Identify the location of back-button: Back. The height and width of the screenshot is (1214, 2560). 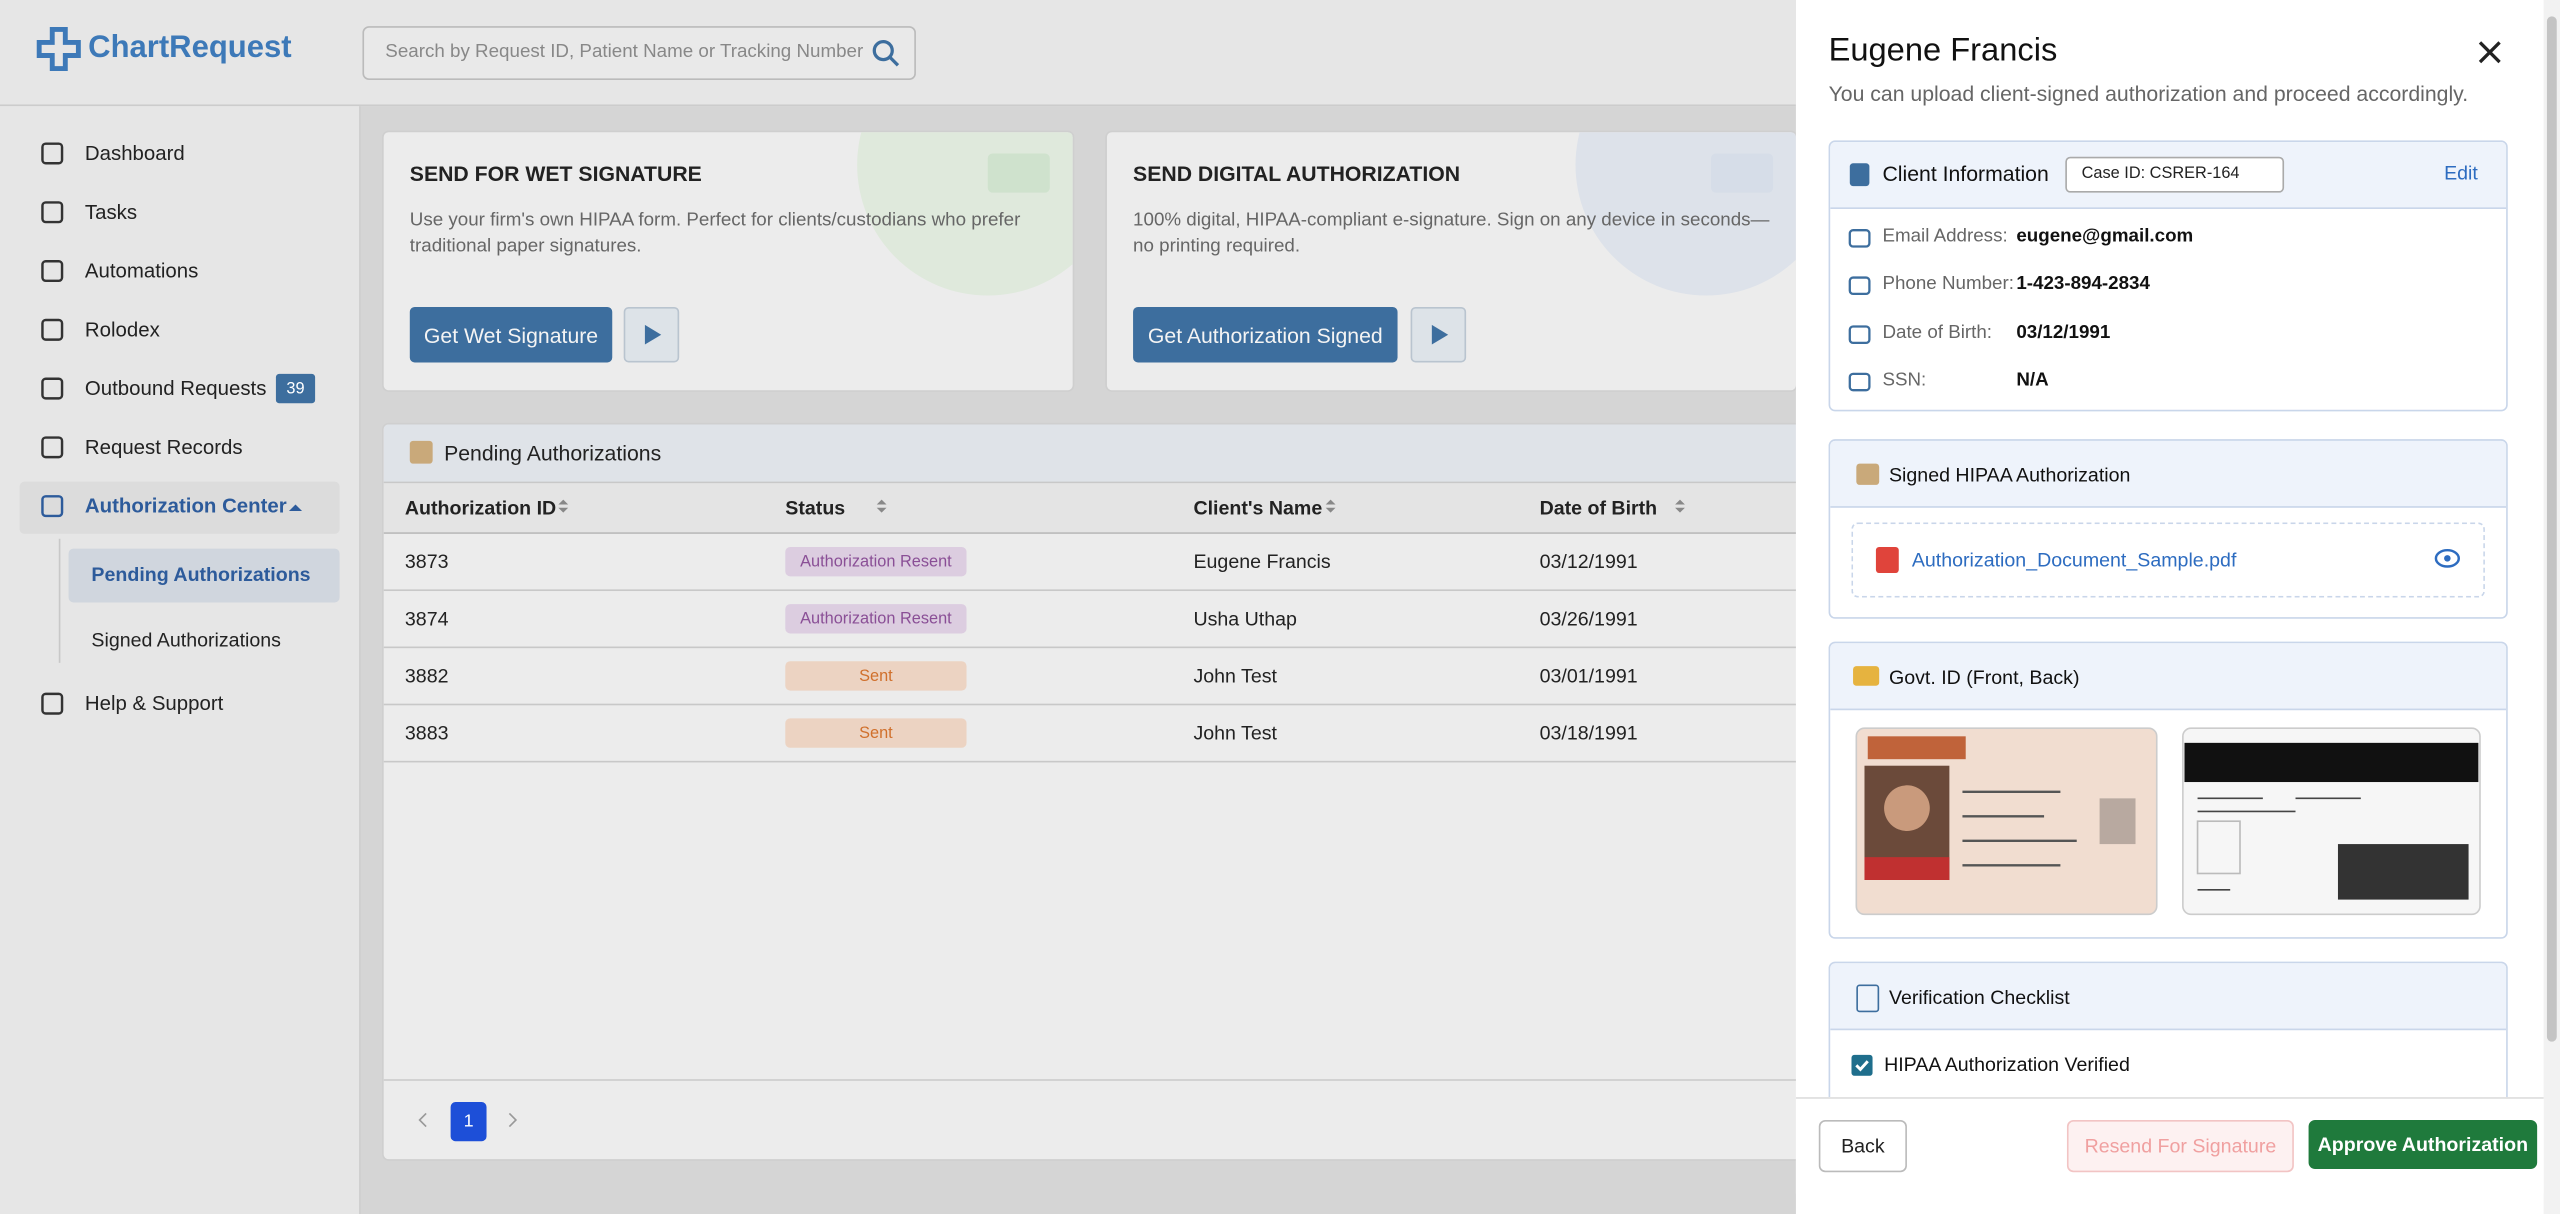
(1862, 1146).